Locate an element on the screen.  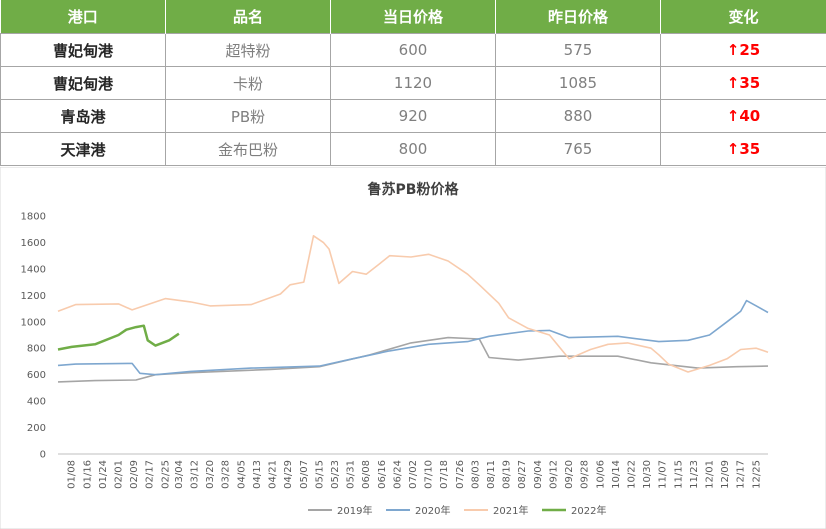
today-price-cell: 800 is located at coordinates (413, 149).